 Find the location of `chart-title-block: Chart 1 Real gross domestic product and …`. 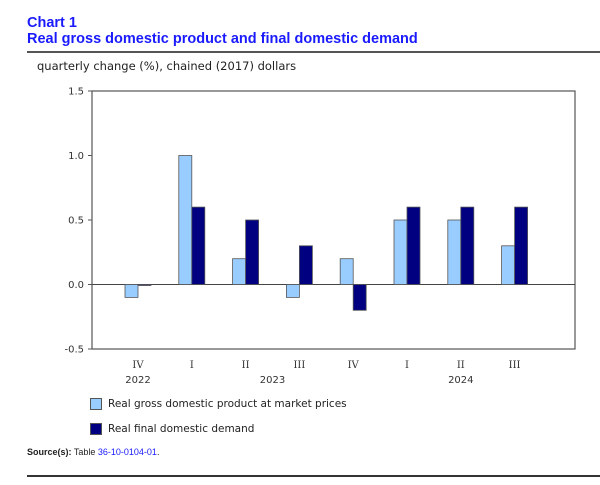

chart-title-block: Chart 1 Real gross domestic product and … is located at coordinates (222, 31).